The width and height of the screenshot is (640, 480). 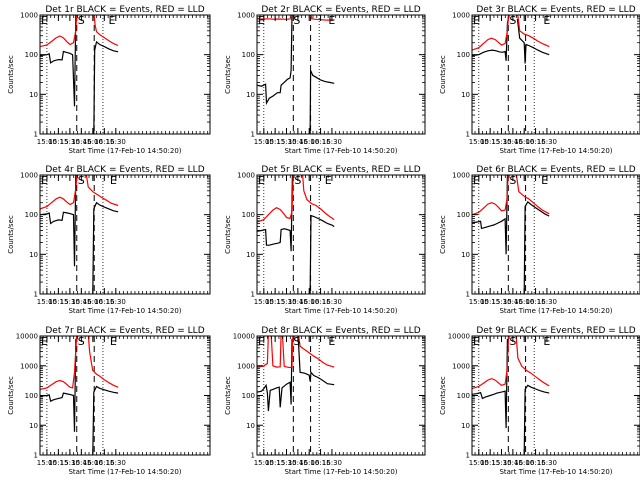 What do you see at coordinates (124, 331) in the screenshot?
I see `panel-title: Det 7r BLACK = Events, RED = LLD` at bounding box center [124, 331].